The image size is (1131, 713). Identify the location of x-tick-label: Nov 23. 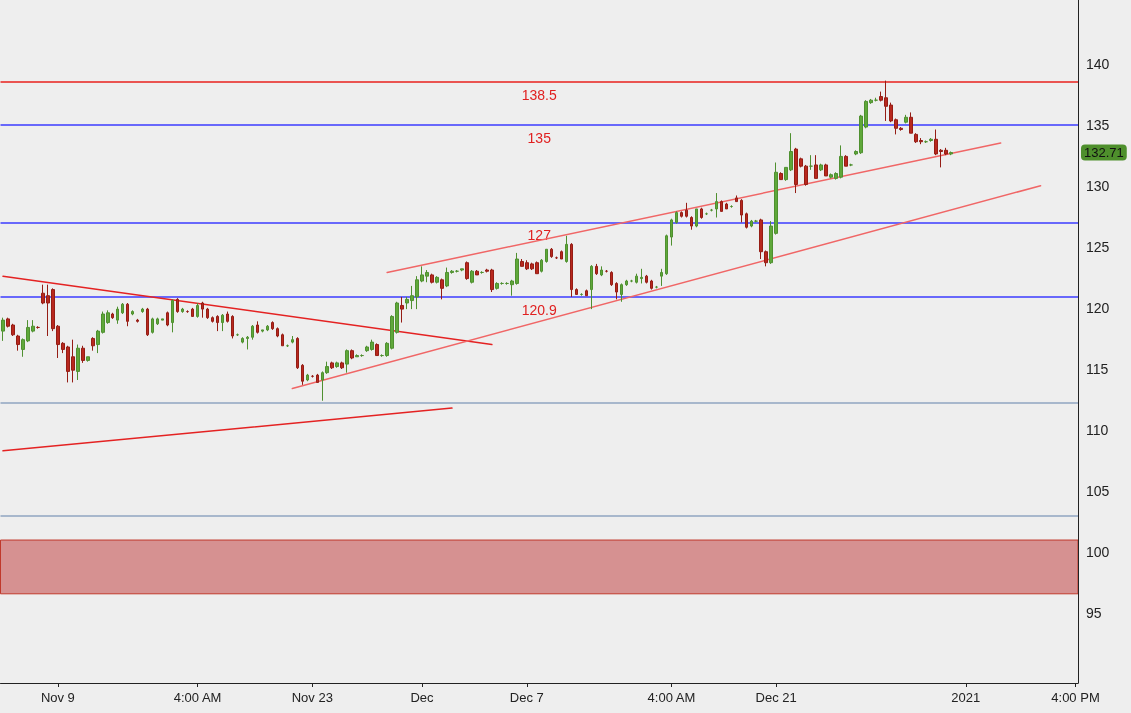
(312, 697).